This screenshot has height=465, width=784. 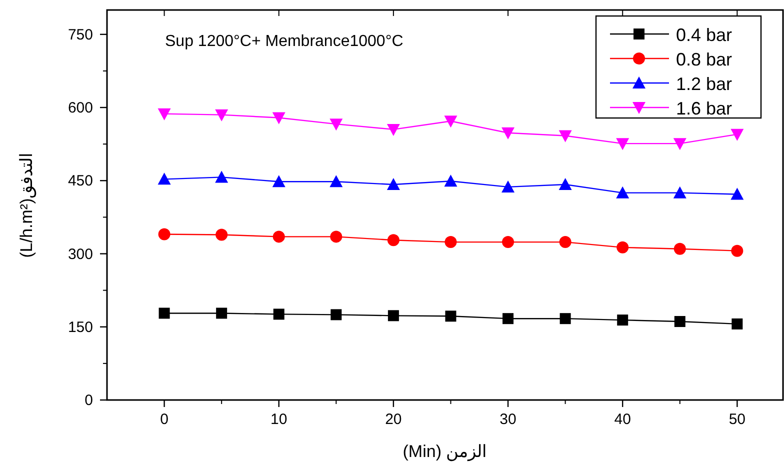 What do you see at coordinates (80, 327) in the screenshot?
I see `y-tick-label: 150` at bounding box center [80, 327].